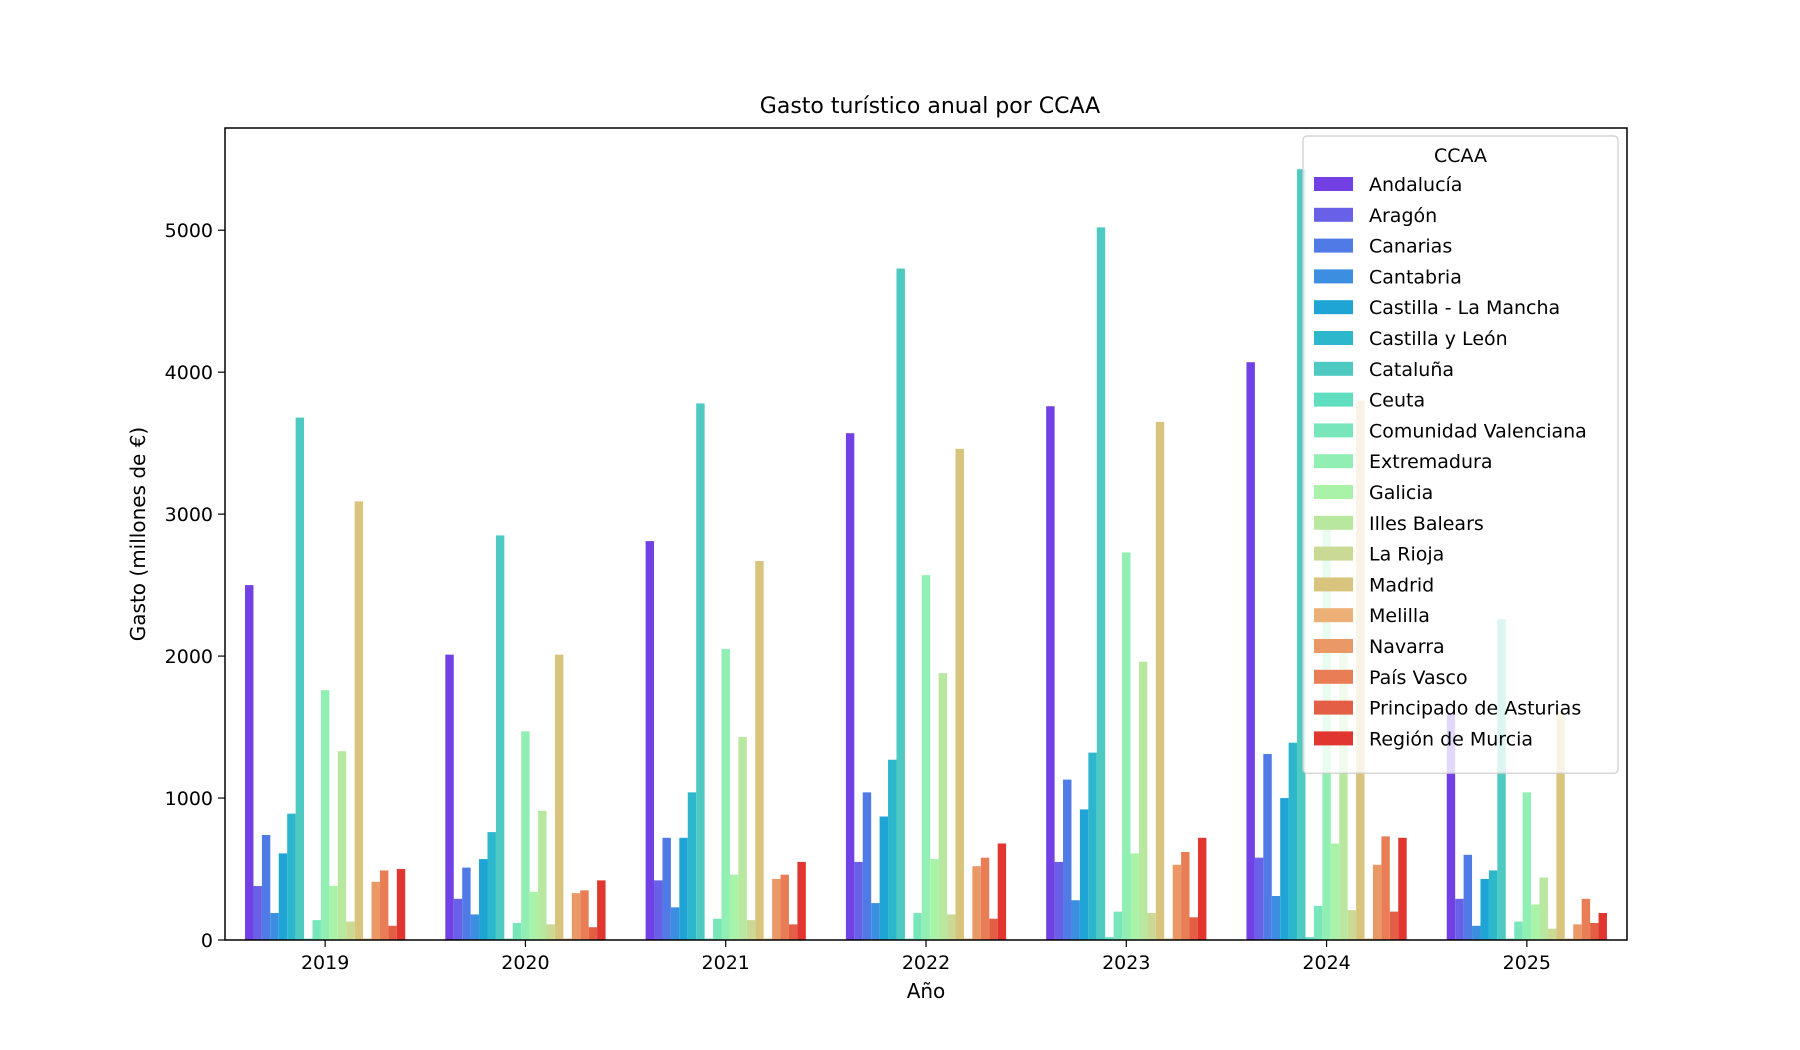  Describe the element at coordinates (525, 963) in the screenshot. I see `x-tick-label: 2020` at that location.